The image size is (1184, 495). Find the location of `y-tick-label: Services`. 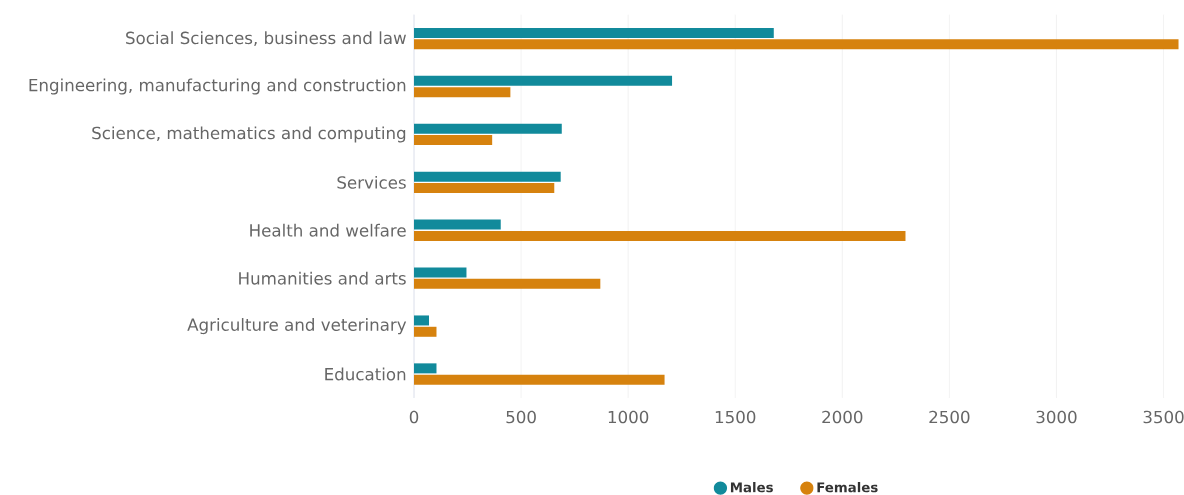

y-tick-label: Services is located at coordinates (371, 182).